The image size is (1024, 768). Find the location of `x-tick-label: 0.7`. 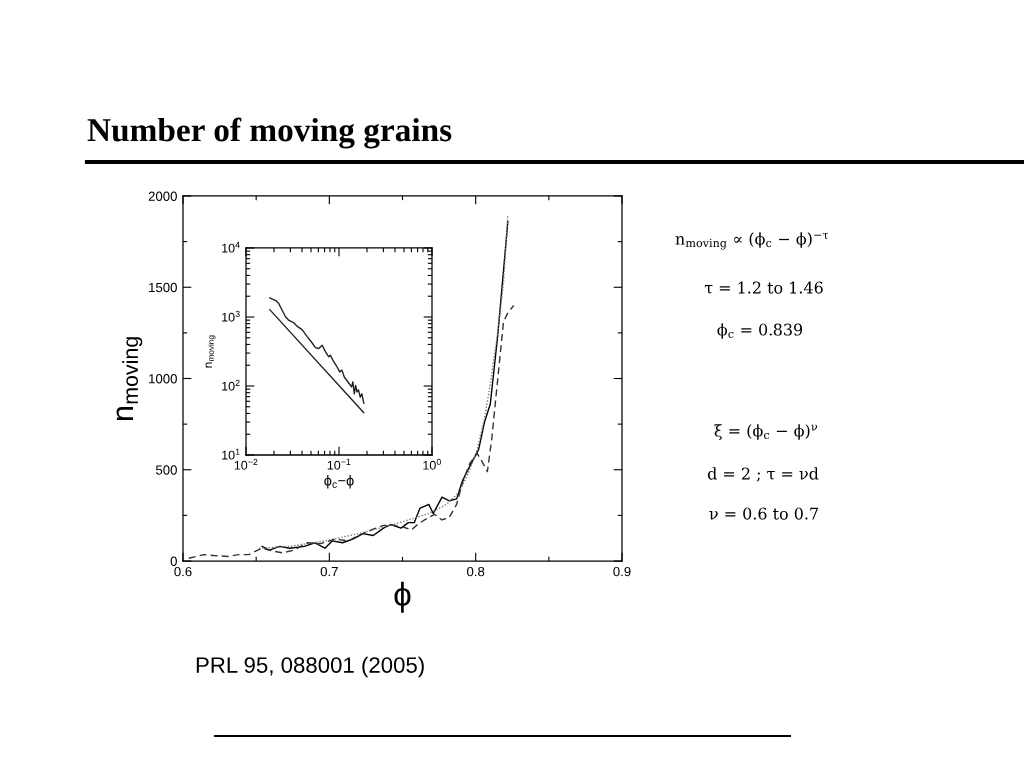

x-tick-label: 0.7 is located at coordinates (329, 571).